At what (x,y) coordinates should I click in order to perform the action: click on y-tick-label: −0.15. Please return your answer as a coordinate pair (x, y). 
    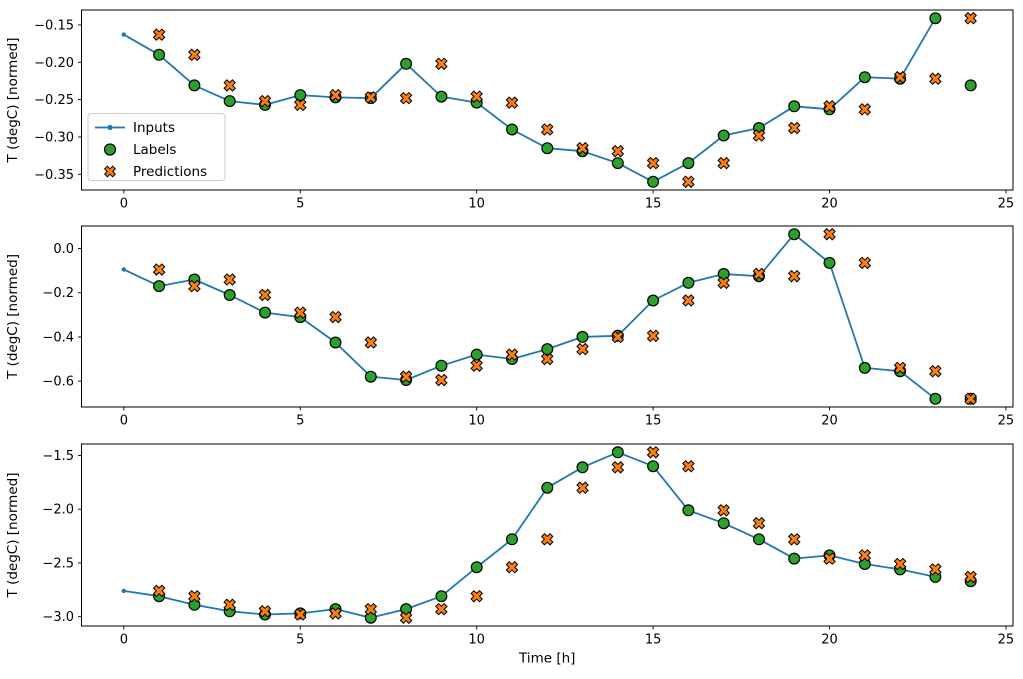
    Looking at the image, I should click on (54, 25).